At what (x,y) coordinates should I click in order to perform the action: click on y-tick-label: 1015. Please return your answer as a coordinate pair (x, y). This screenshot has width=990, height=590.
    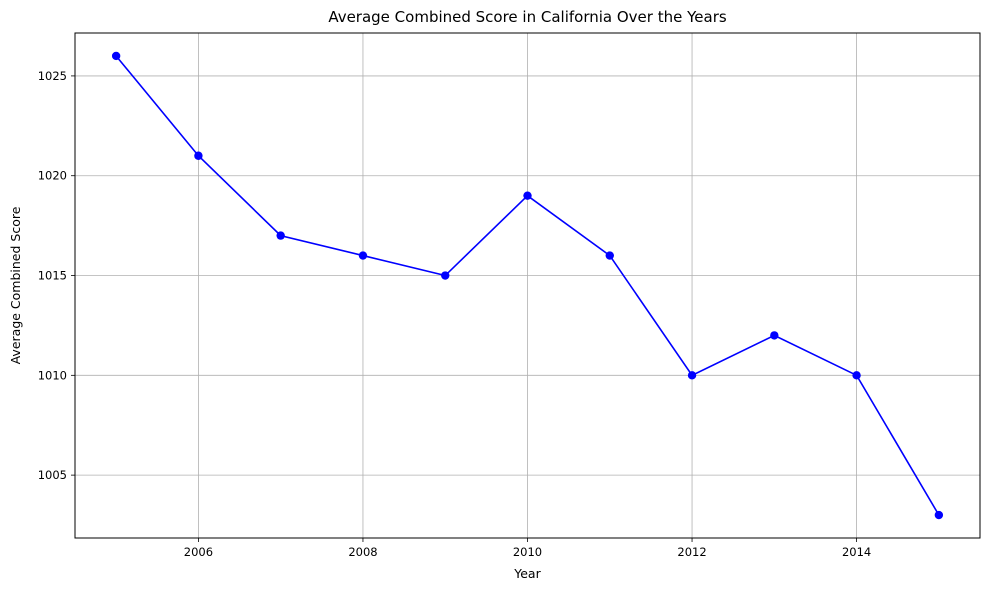
    Looking at the image, I should click on (52, 276).